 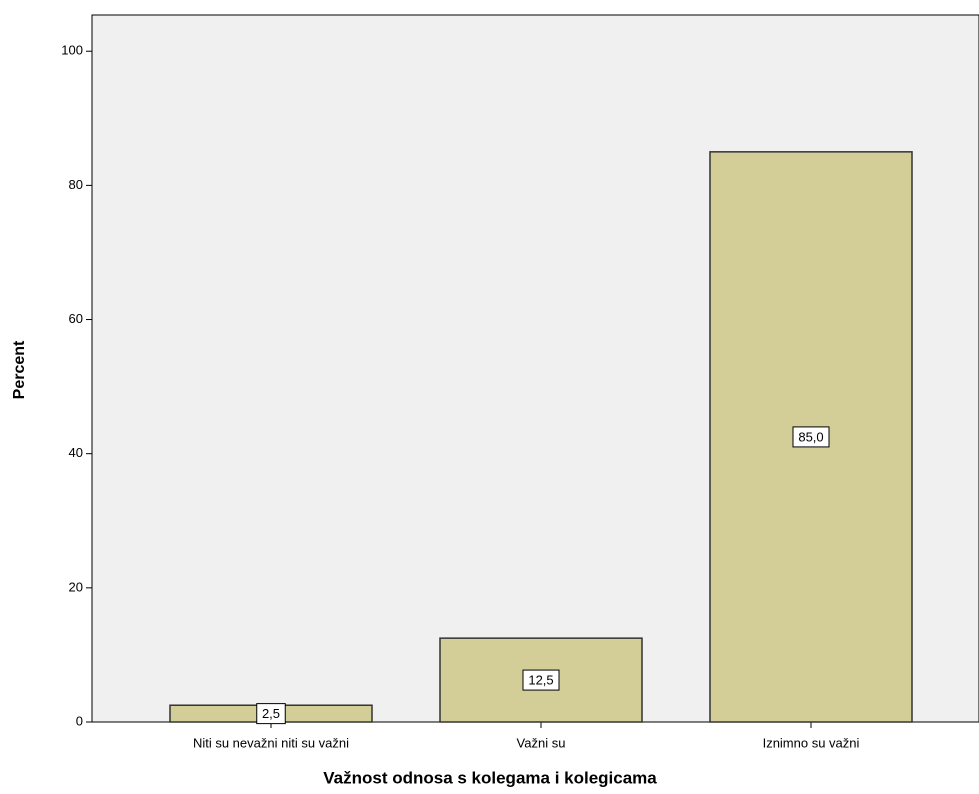 I want to click on value-label: 12,5, so click(x=540, y=680).